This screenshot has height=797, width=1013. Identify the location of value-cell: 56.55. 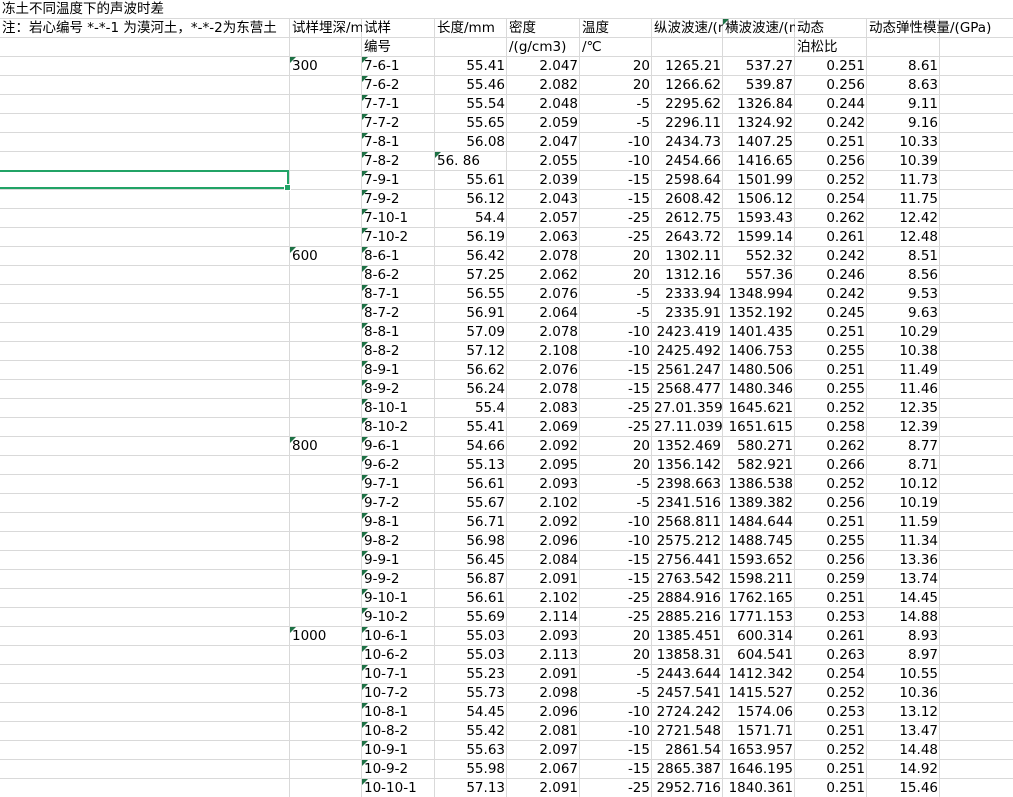
(485, 294).